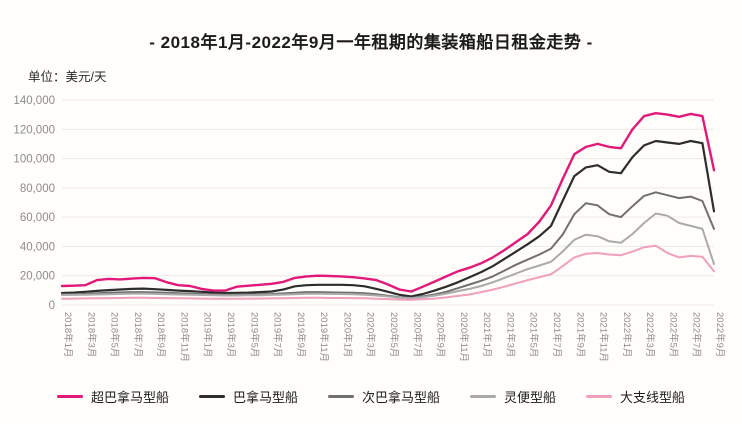 The image size is (742, 424). I want to click on y-tick-label: 20,000, so click(37, 277).